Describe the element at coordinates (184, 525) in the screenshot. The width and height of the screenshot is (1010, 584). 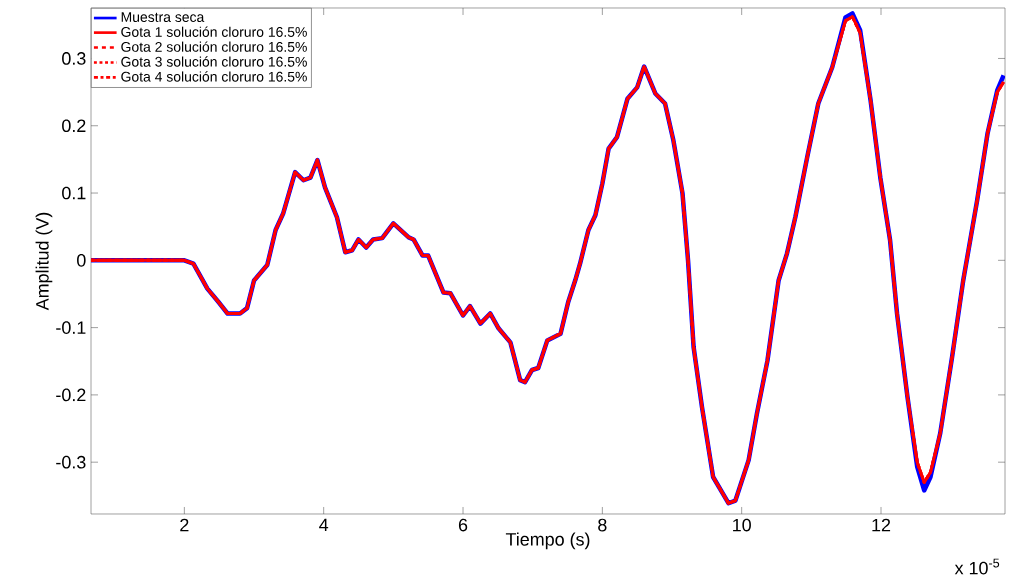
I see `x-tick-label: 2` at that location.